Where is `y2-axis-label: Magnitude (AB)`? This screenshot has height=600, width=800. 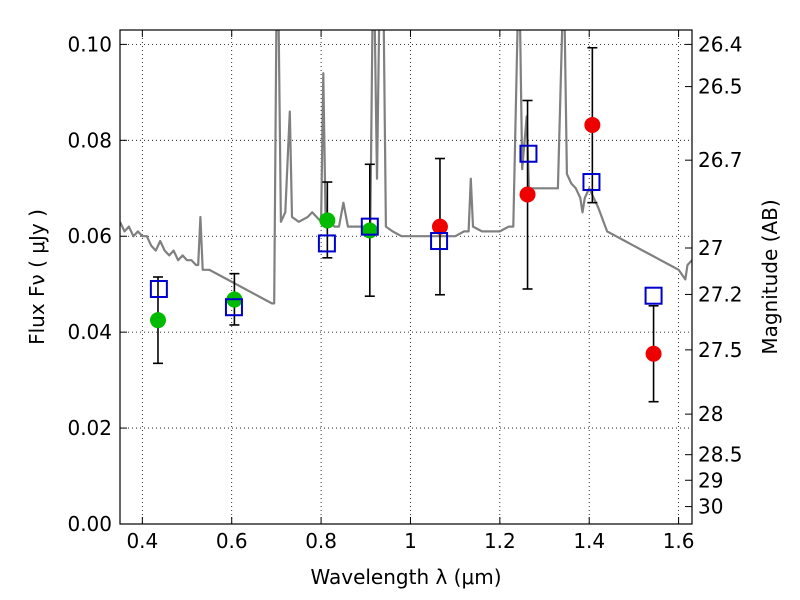 y2-axis-label: Magnitude (AB) is located at coordinates (770, 276).